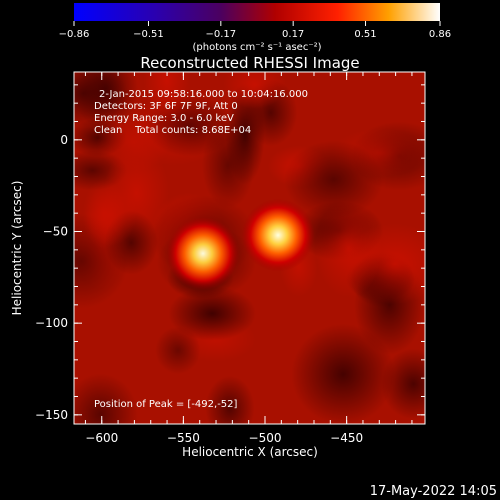 The height and width of the screenshot is (500, 500). Describe the element at coordinates (164, 118) in the screenshot. I see `annotation-energy-range: Energy Range: 3.0 - 6.0 keV` at that location.